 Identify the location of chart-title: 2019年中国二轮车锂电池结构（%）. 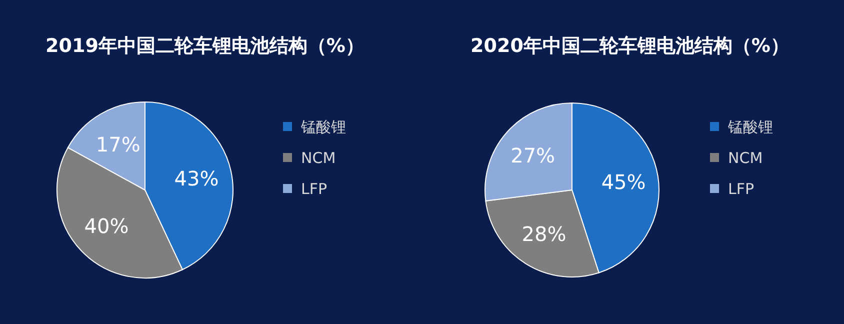
(205, 46).